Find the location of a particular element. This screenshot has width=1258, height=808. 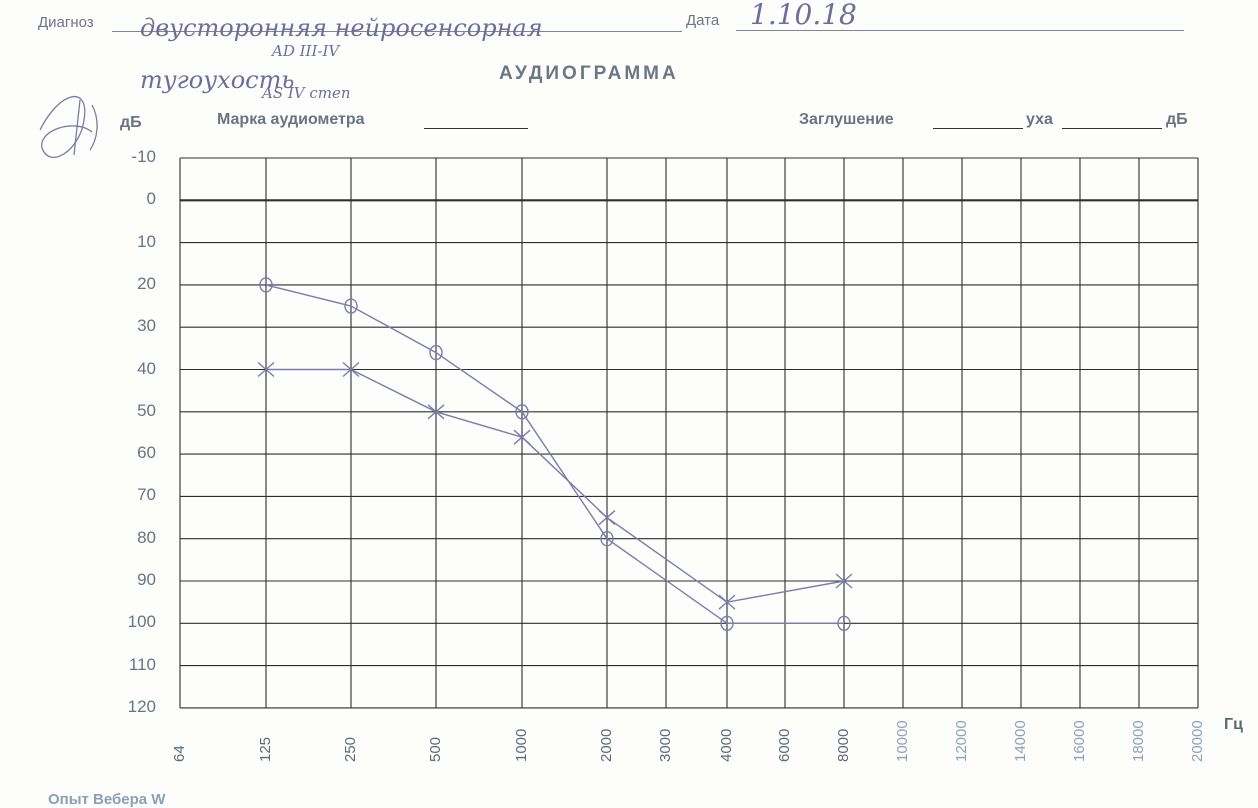

y-tick-label: 20 is located at coordinates (146, 283).